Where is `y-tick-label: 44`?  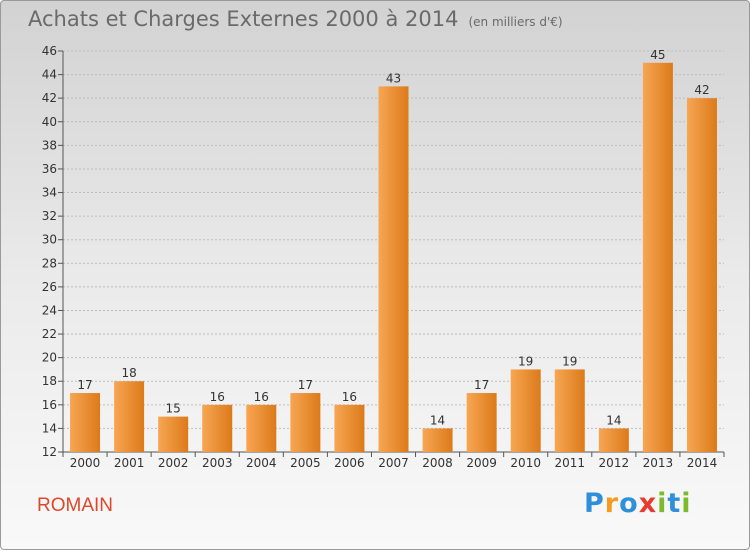 y-tick-label: 44 is located at coordinates (49, 75).